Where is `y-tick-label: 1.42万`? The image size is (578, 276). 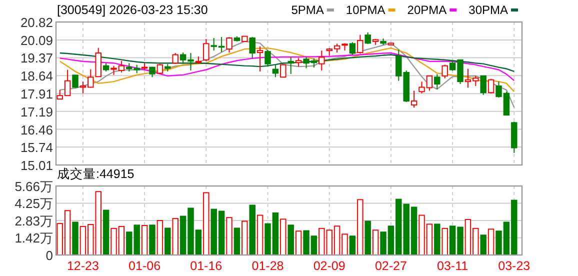
y-tick-label: 1.42万 is located at coordinates (33, 238).